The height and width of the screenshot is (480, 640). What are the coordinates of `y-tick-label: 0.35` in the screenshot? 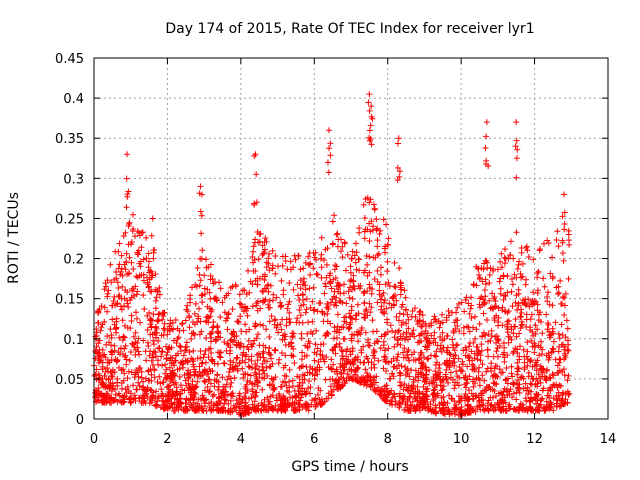 It's located at (69, 139).